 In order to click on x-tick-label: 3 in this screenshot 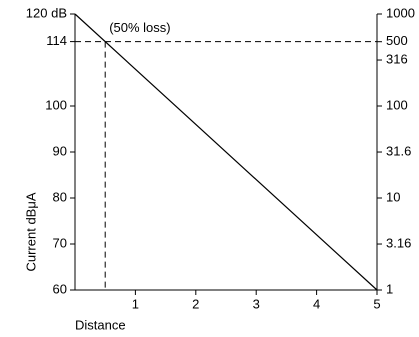, I will do `click(256, 303)`.